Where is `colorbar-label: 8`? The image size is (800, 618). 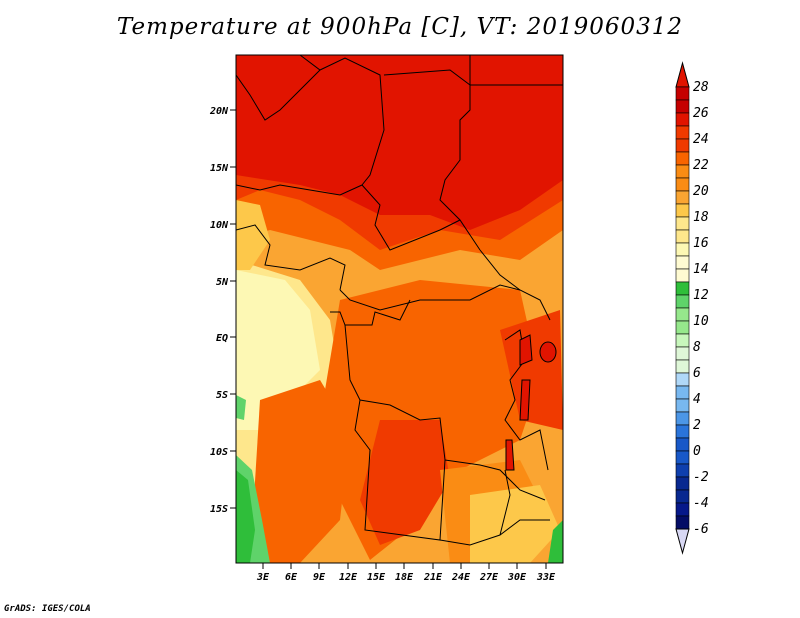 colorbar-label: 8 is located at coordinates (697, 347).